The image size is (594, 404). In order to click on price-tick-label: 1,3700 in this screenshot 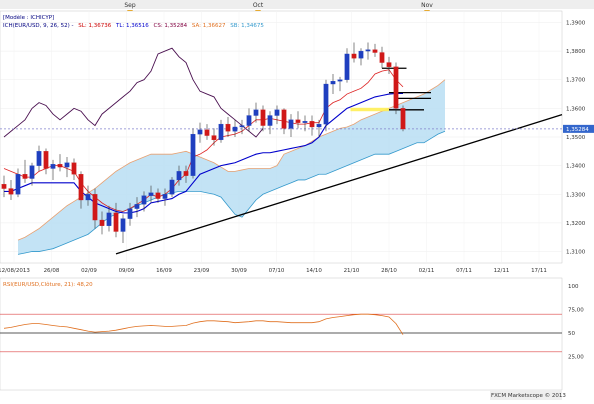, I will do `click(576, 81)`.